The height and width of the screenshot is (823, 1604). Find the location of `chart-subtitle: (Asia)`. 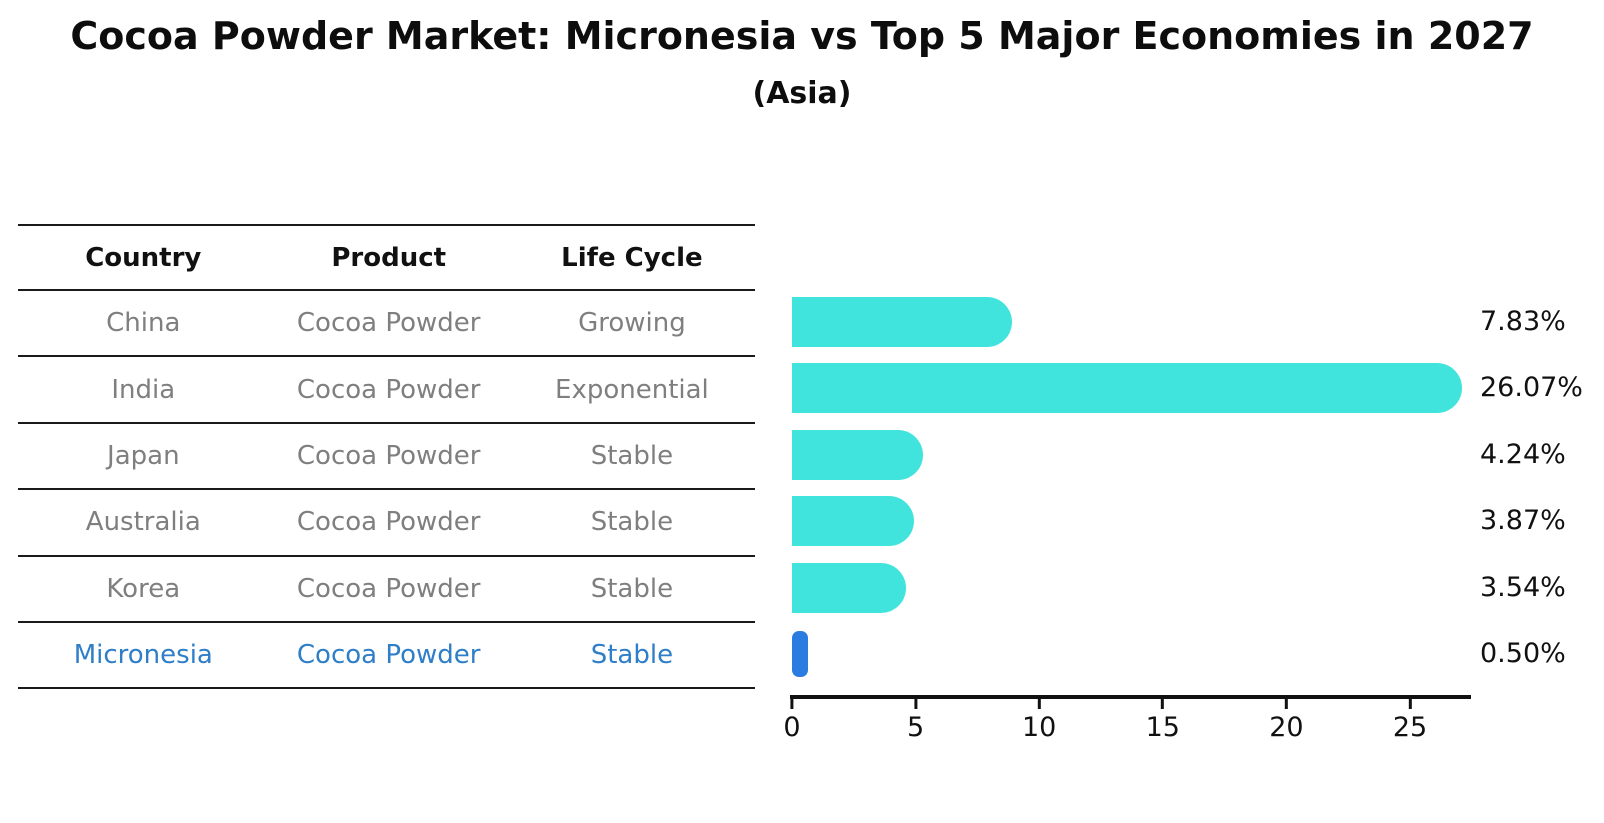

chart-subtitle: (Asia) is located at coordinates (802, 93).